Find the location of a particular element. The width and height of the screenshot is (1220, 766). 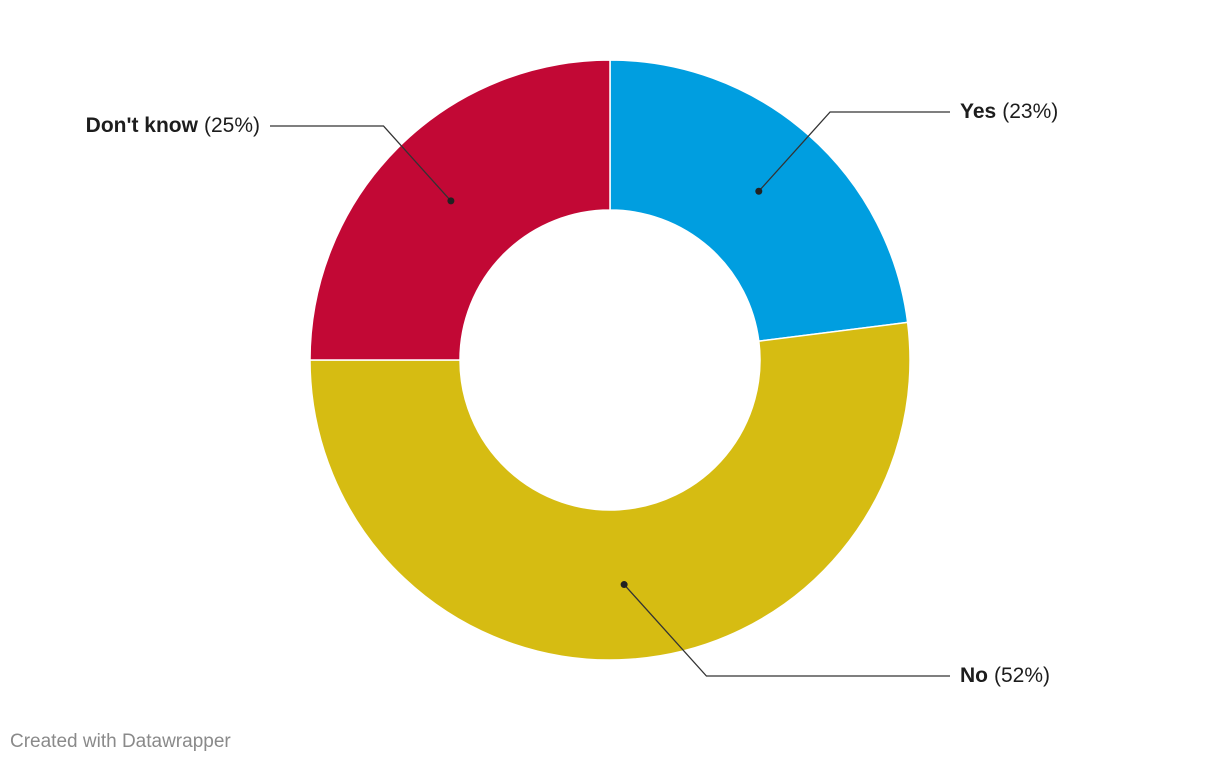

slice-name: Yes is located at coordinates (978, 111).